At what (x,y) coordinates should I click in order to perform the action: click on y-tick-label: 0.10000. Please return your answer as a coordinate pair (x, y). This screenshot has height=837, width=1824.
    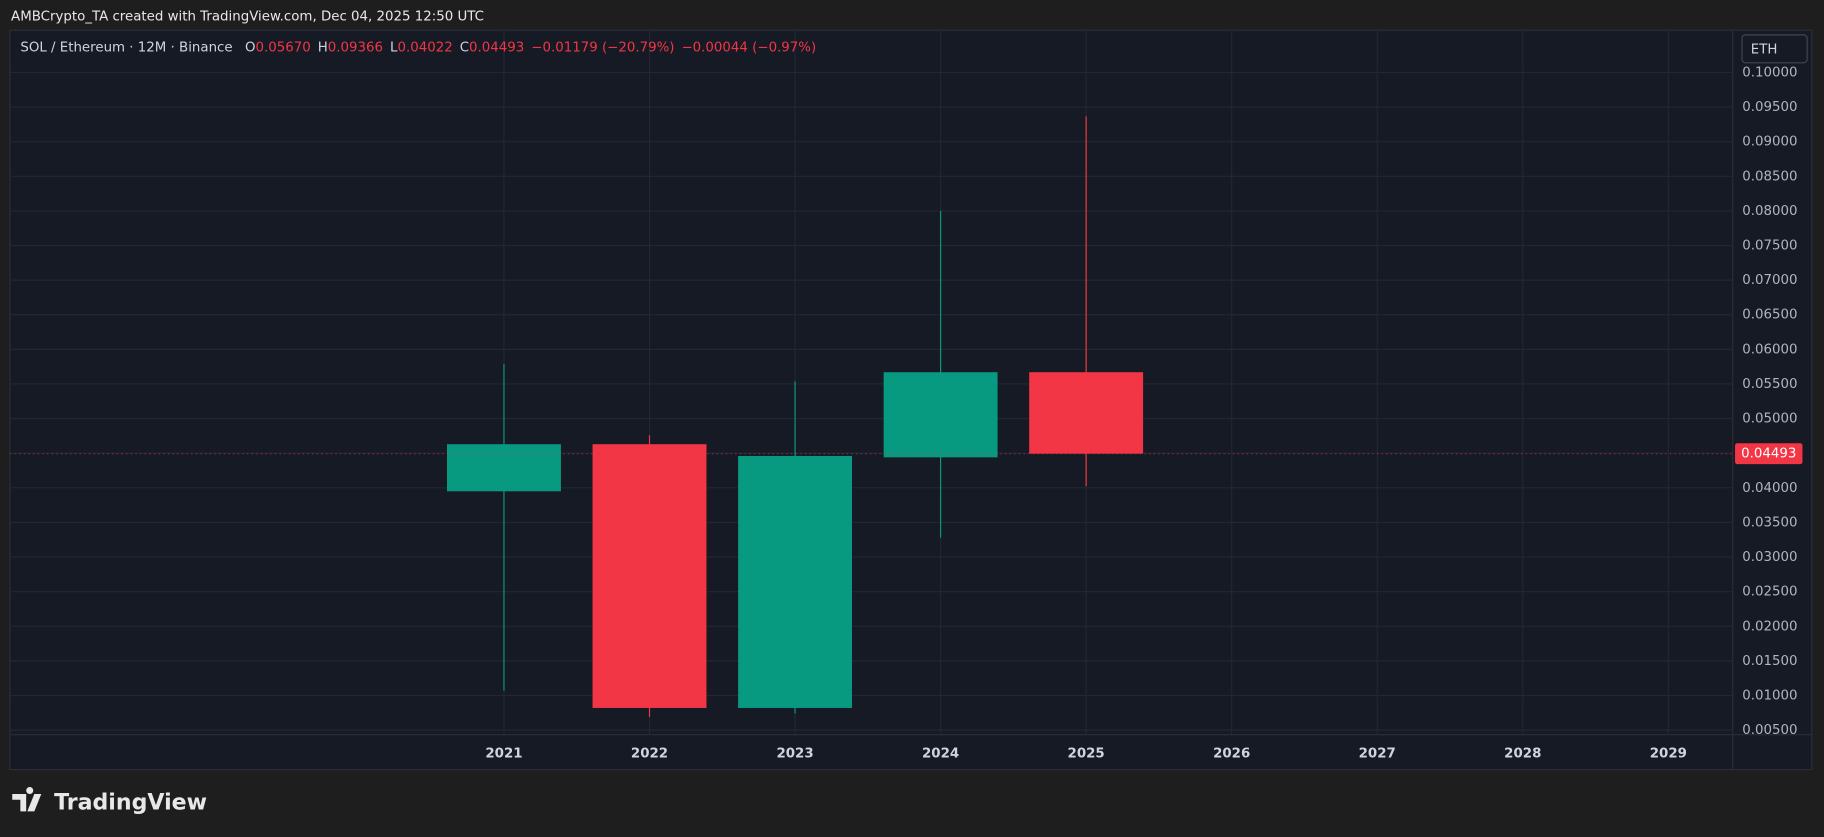
    Looking at the image, I should click on (1769, 72).